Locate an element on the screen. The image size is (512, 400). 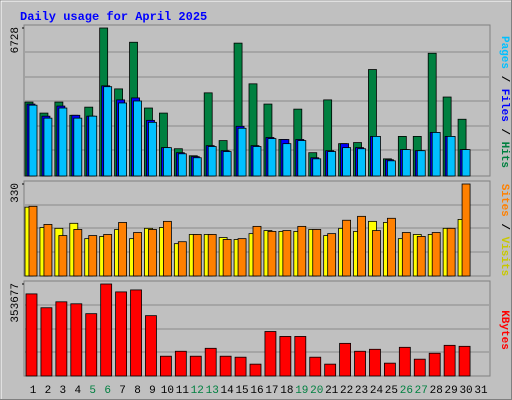
legend-entry: KBytes is located at coordinates (504, 330).